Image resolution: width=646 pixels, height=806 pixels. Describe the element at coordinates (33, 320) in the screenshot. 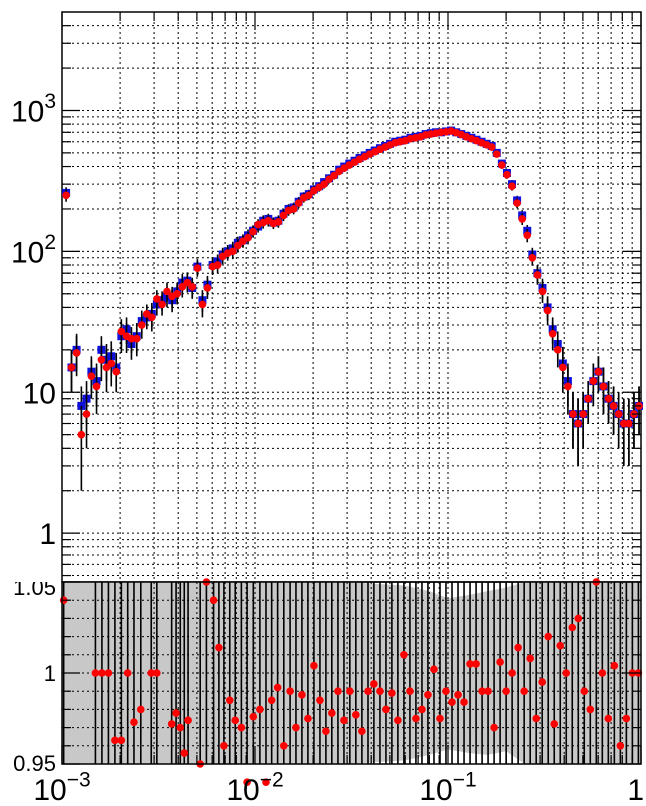

I see `main-plot-y-tick-labels: 1 10 102 103` at that location.